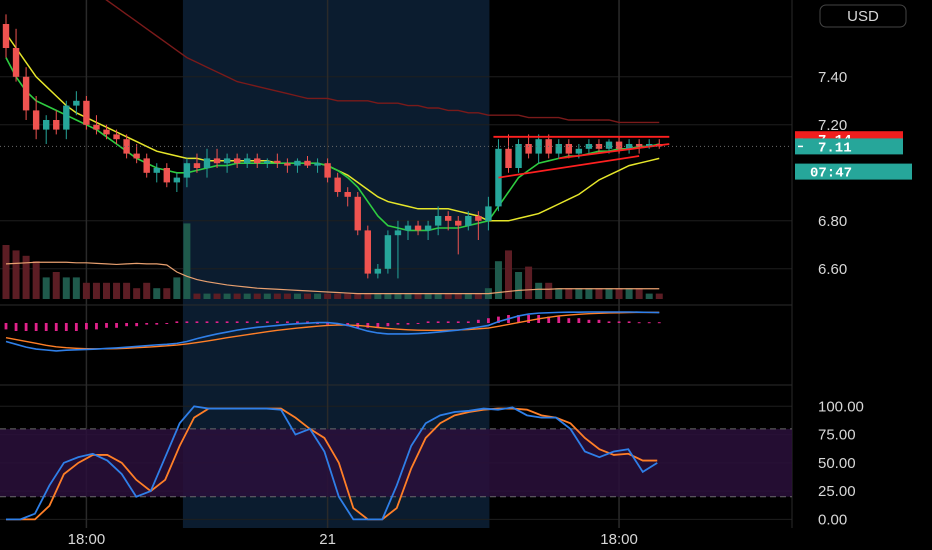 The image size is (932, 550). What do you see at coordinates (569, 167) in the screenshot?
I see `trendline` at bounding box center [569, 167].